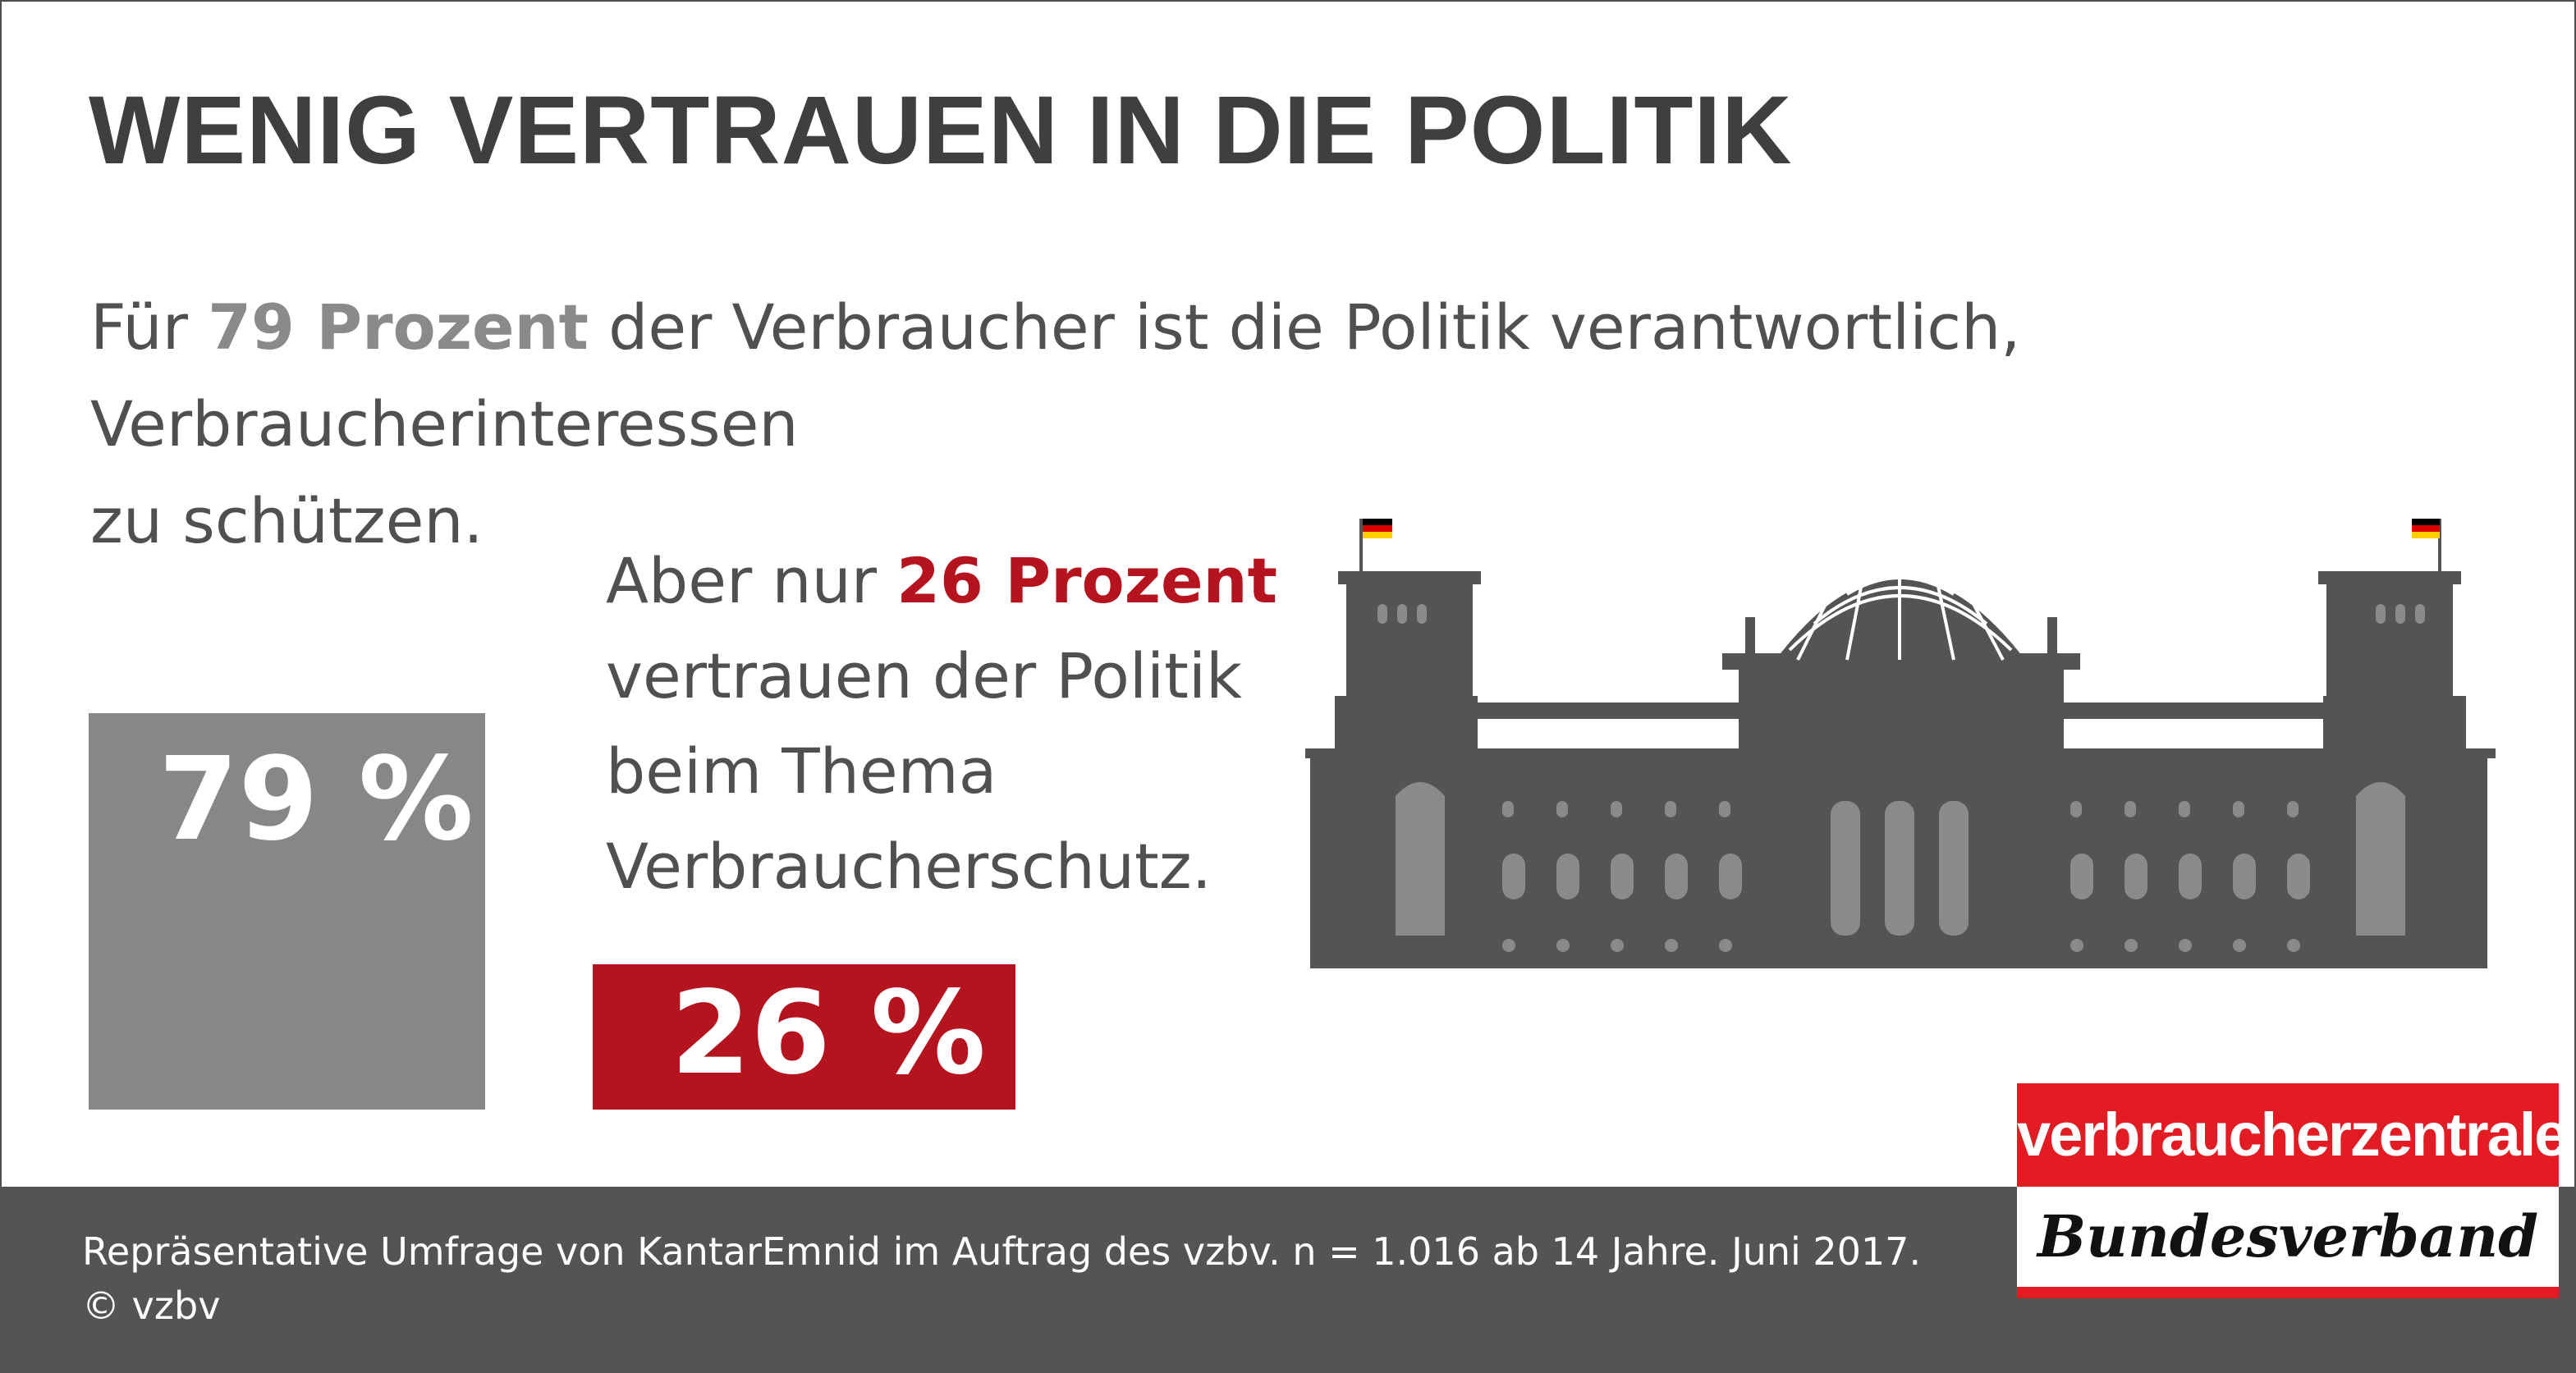 The width and height of the screenshot is (2576, 1373). I want to click on trust-line-1: Aber nur 26 Prozent, so click(984, 581).